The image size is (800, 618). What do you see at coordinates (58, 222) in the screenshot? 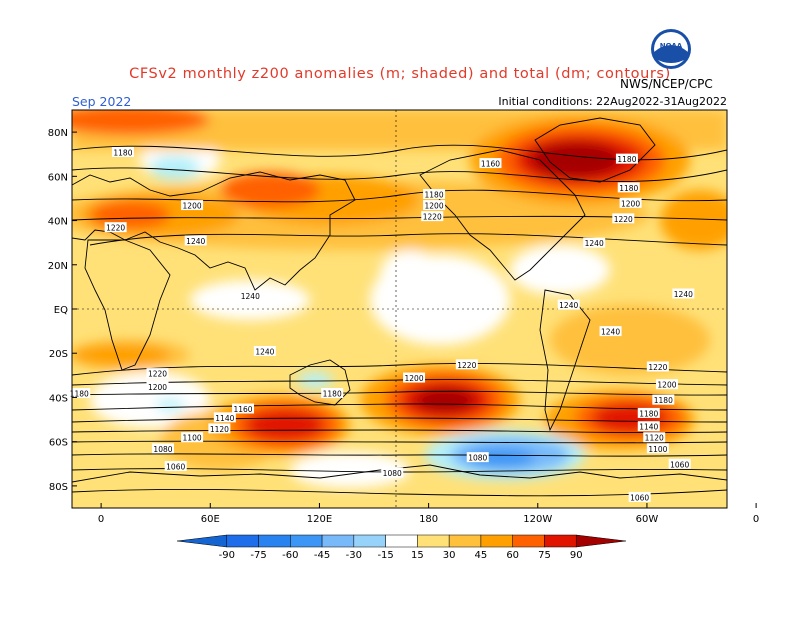
I see `lat-tick-label: 40N` at bounding box center [58, 222].